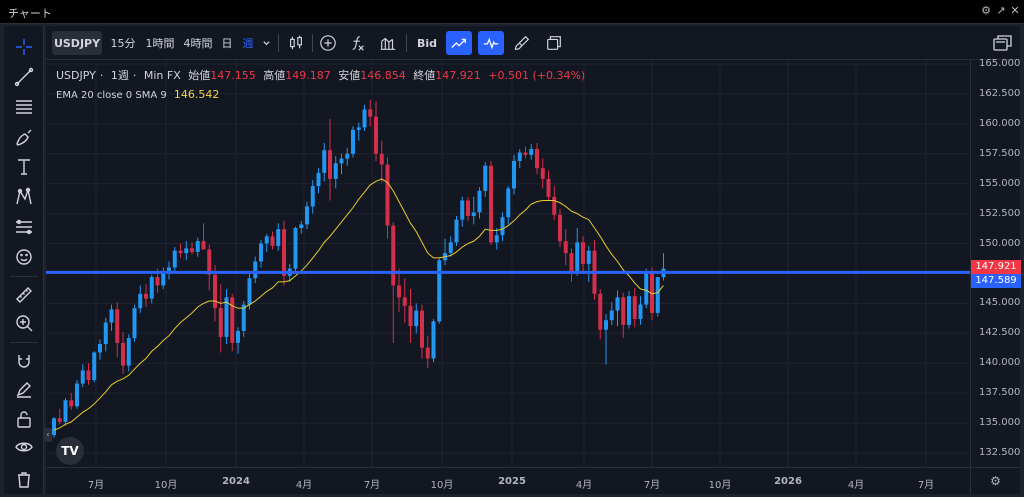 The width and height of the screenshot is (1024, 497). I want to click on legend-close-label: 終値, so click(424, 75).